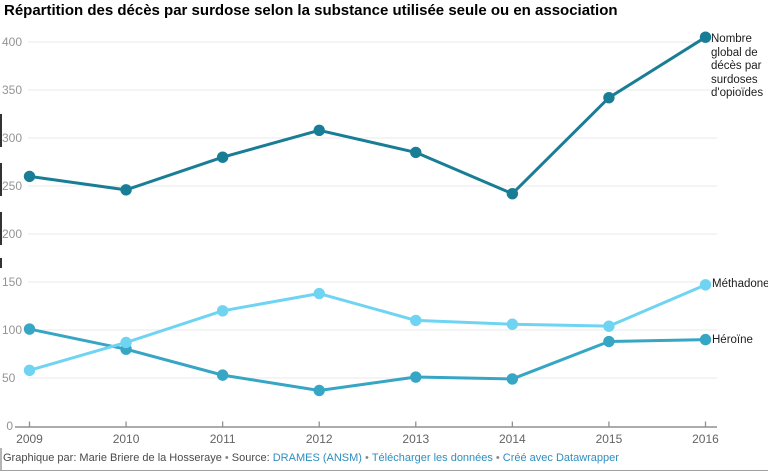  I want to click on y-axis-label: 100, so click(12, 330).